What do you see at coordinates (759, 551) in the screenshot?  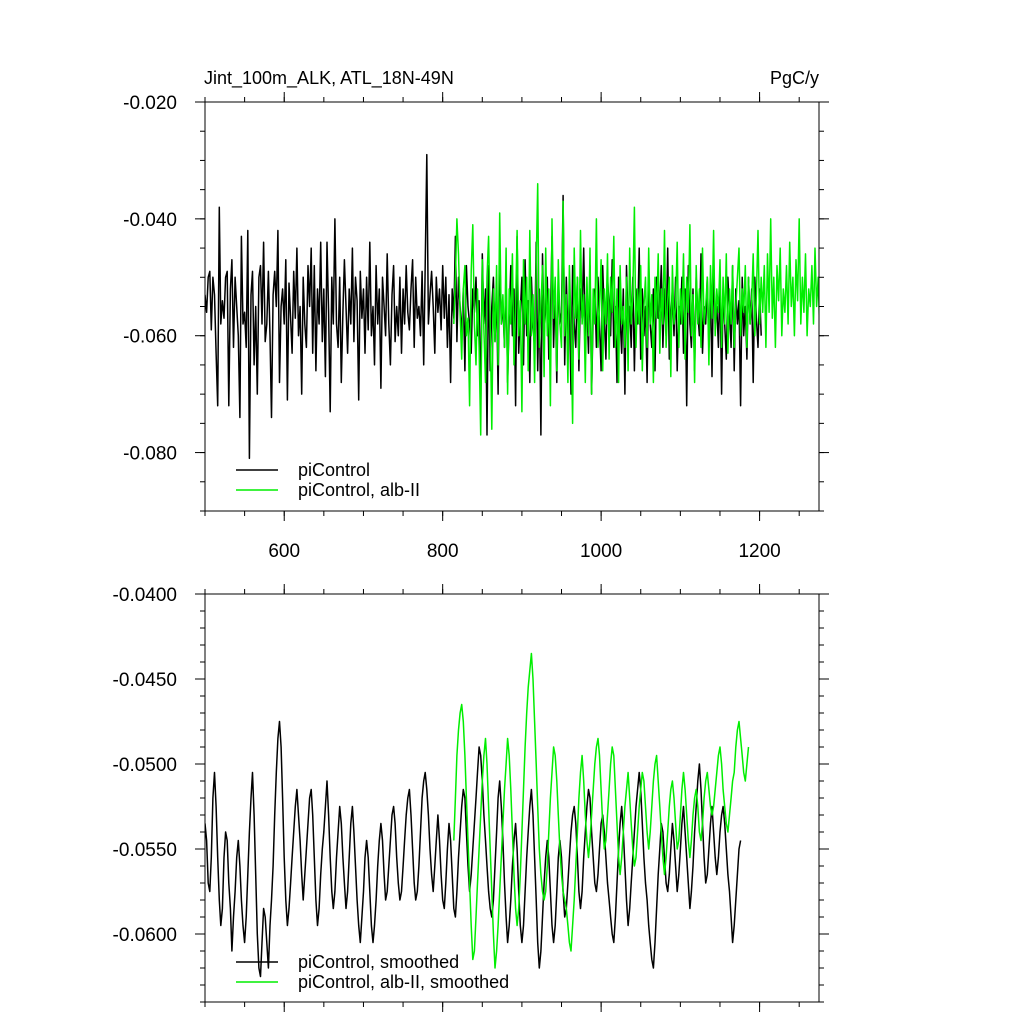 I see `x-tick-label: 1200` at bounding box center [759, 551].